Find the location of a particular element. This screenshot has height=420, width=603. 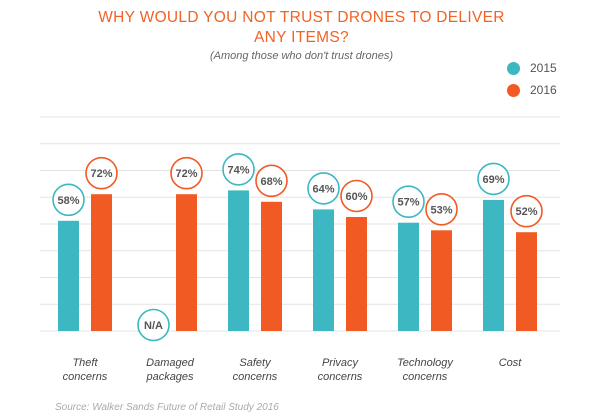

data-label: 57% is located at coordinates (408, 203).